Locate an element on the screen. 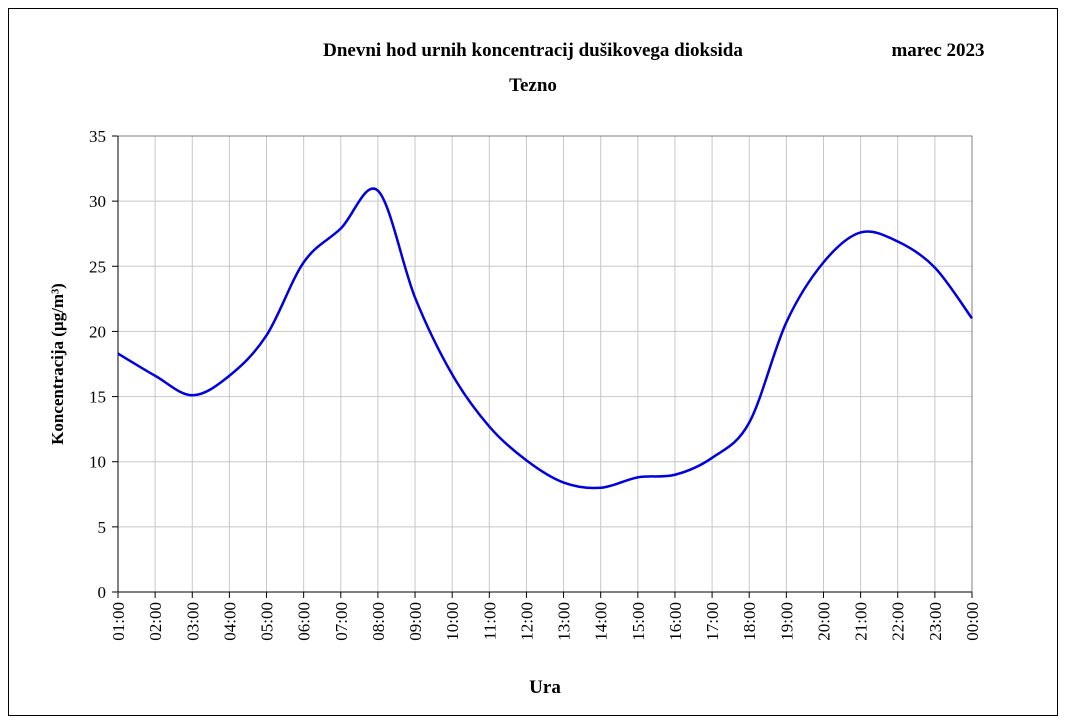  x-tick-label: 16:00 is located at coordinates (675, 621).